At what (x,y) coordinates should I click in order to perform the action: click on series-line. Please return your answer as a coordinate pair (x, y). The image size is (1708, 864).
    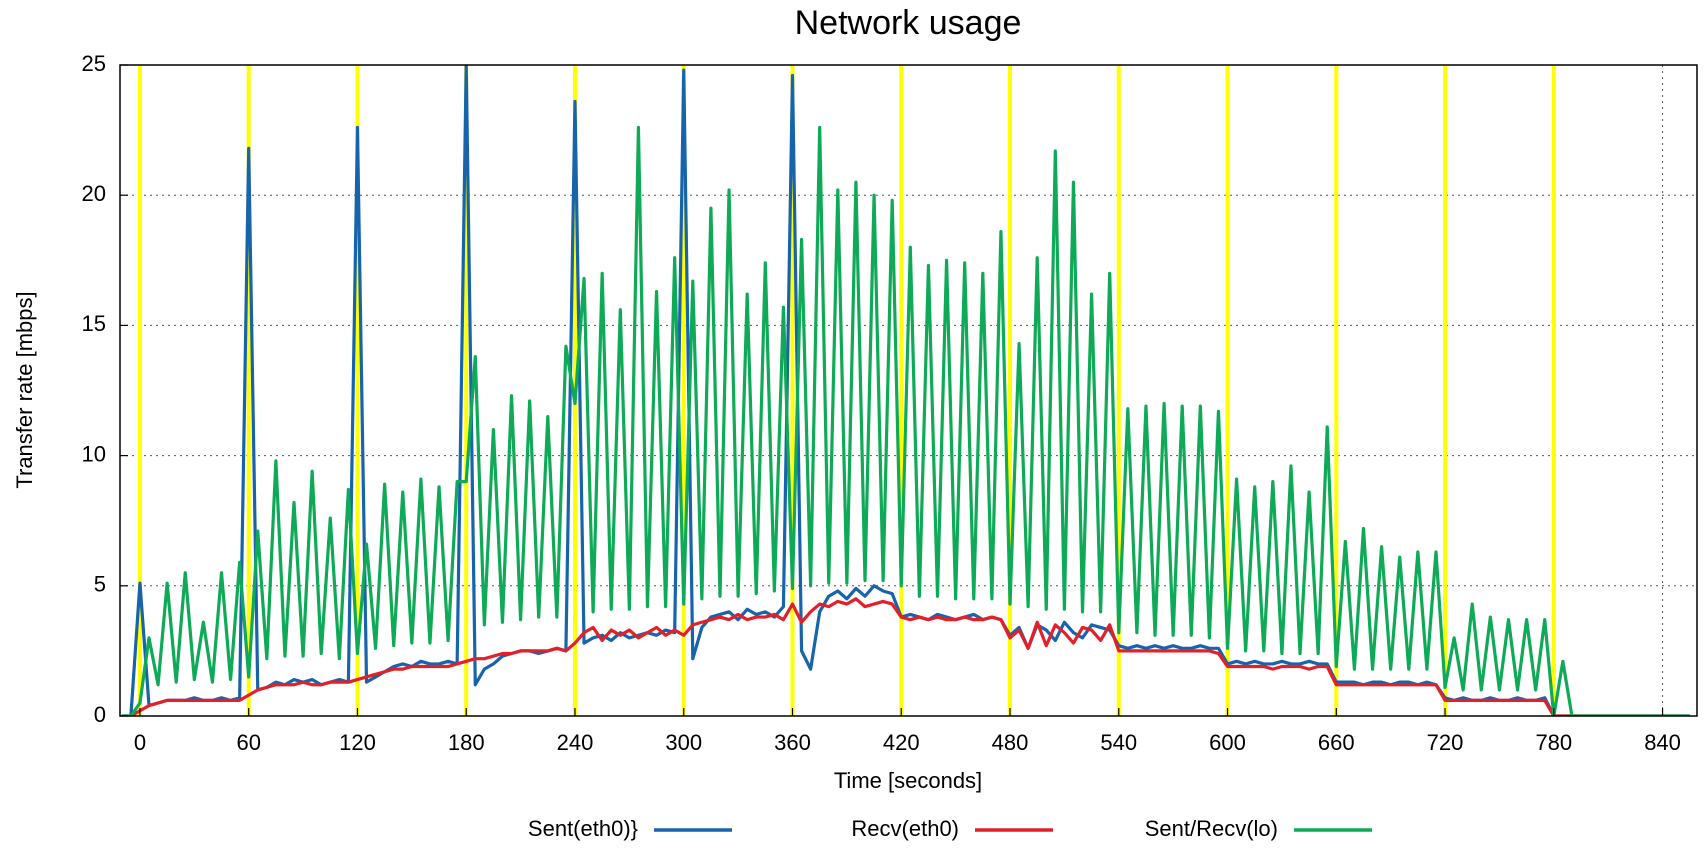
    Looking at the image, I should click on (905, 656).